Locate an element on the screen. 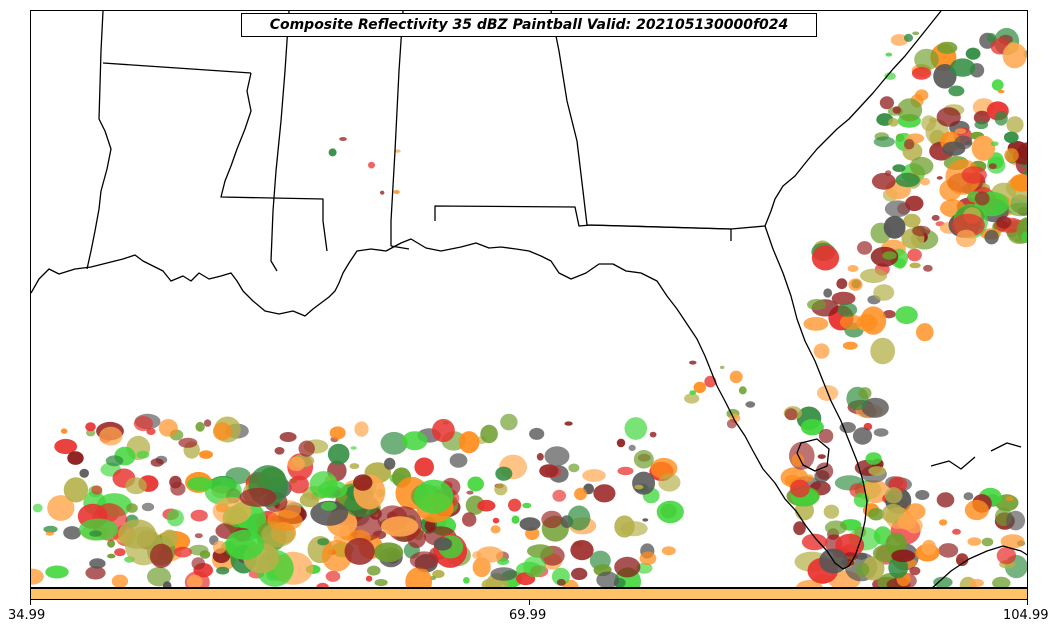 The height and width of the screenshot is (633, 1062). atlantic-coastline is located at coordinates (853, 119).